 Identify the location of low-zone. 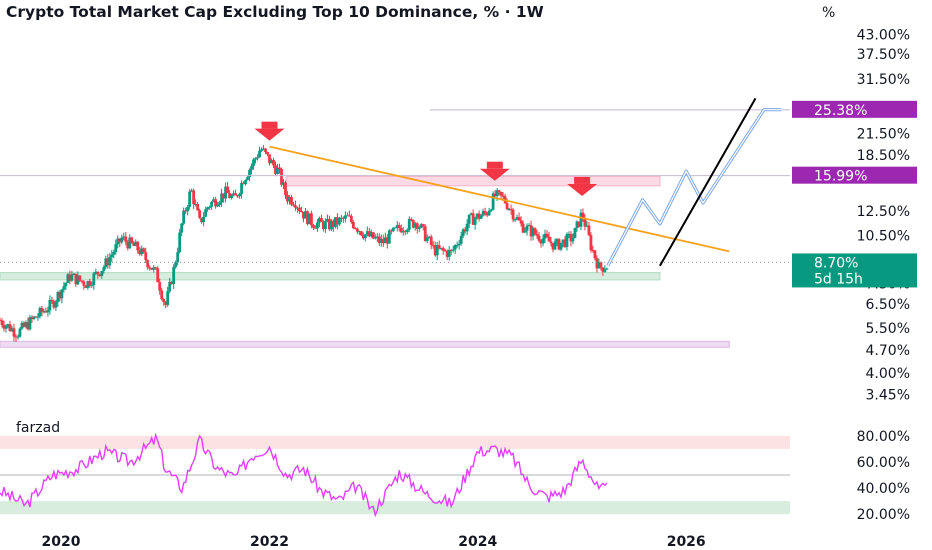
(365, 344).